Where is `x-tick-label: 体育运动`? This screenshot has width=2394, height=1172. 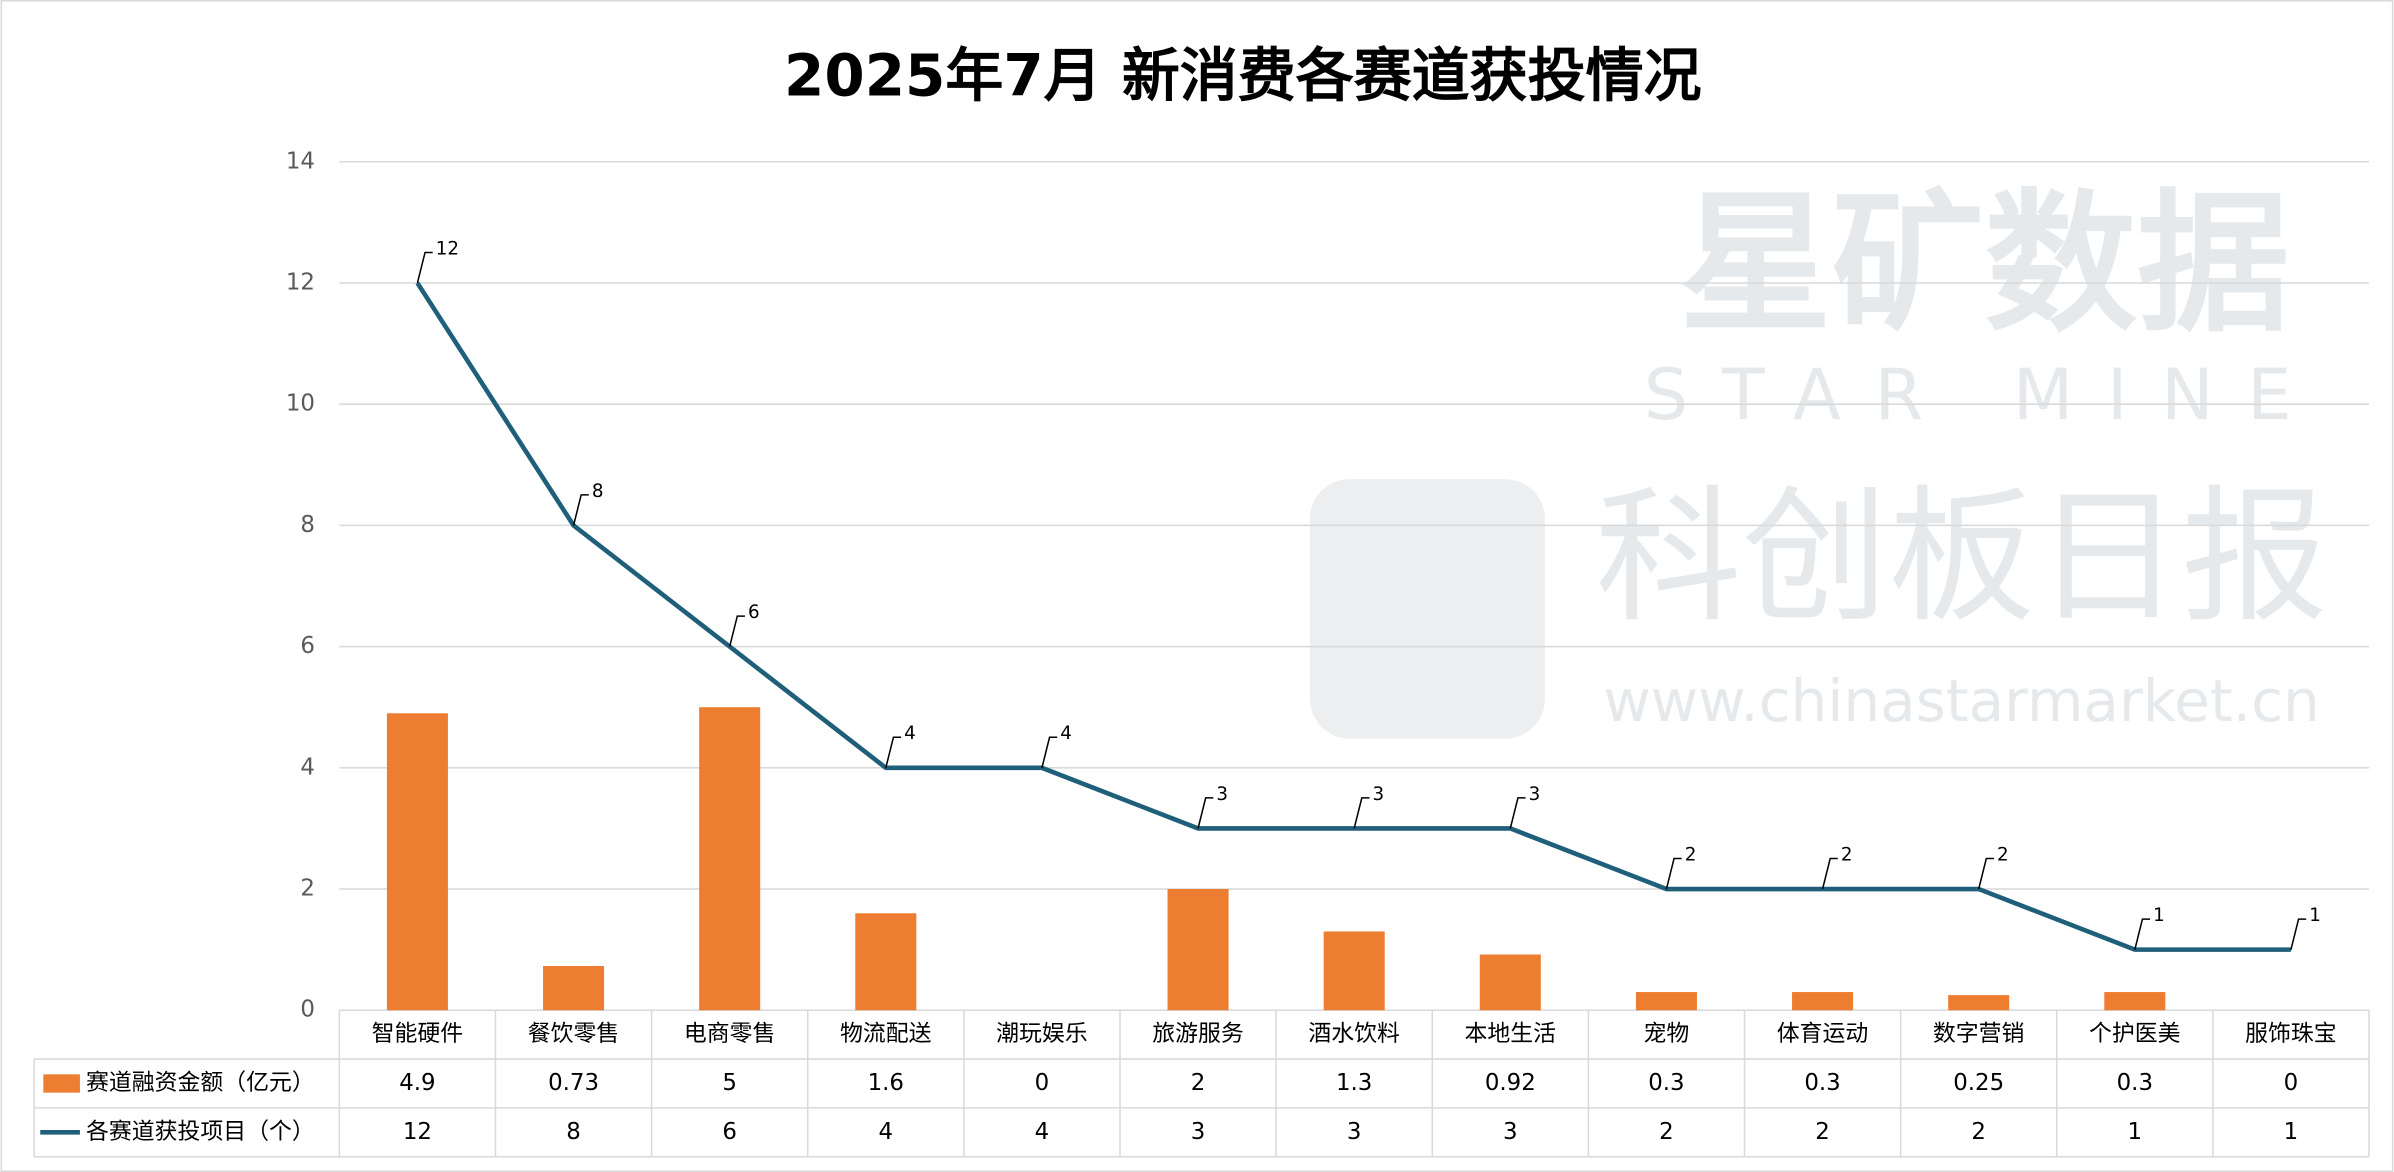 x-tick-label: 体育运动 is located at coordinates (1823, 1034).